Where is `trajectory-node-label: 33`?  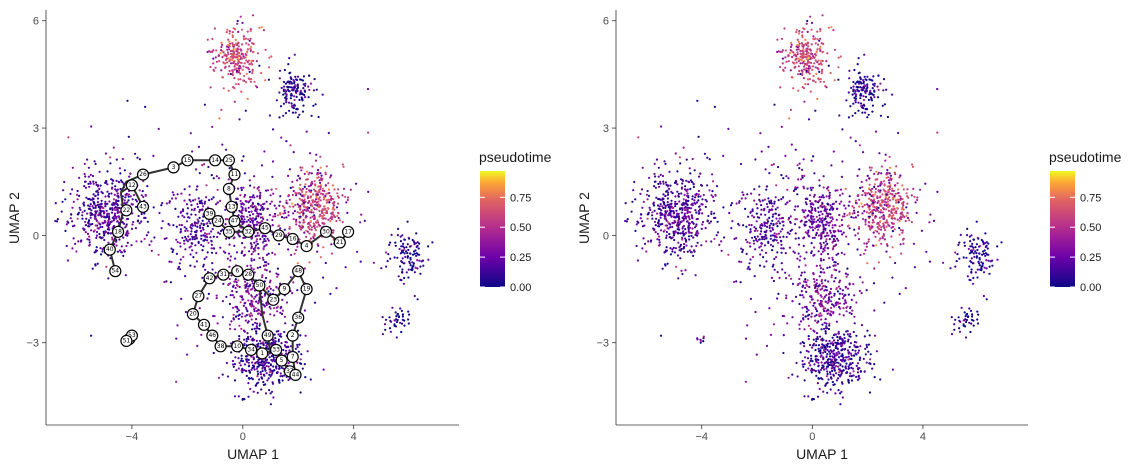
trajectory-node-label: 33 is located at coordinates (276, 349).